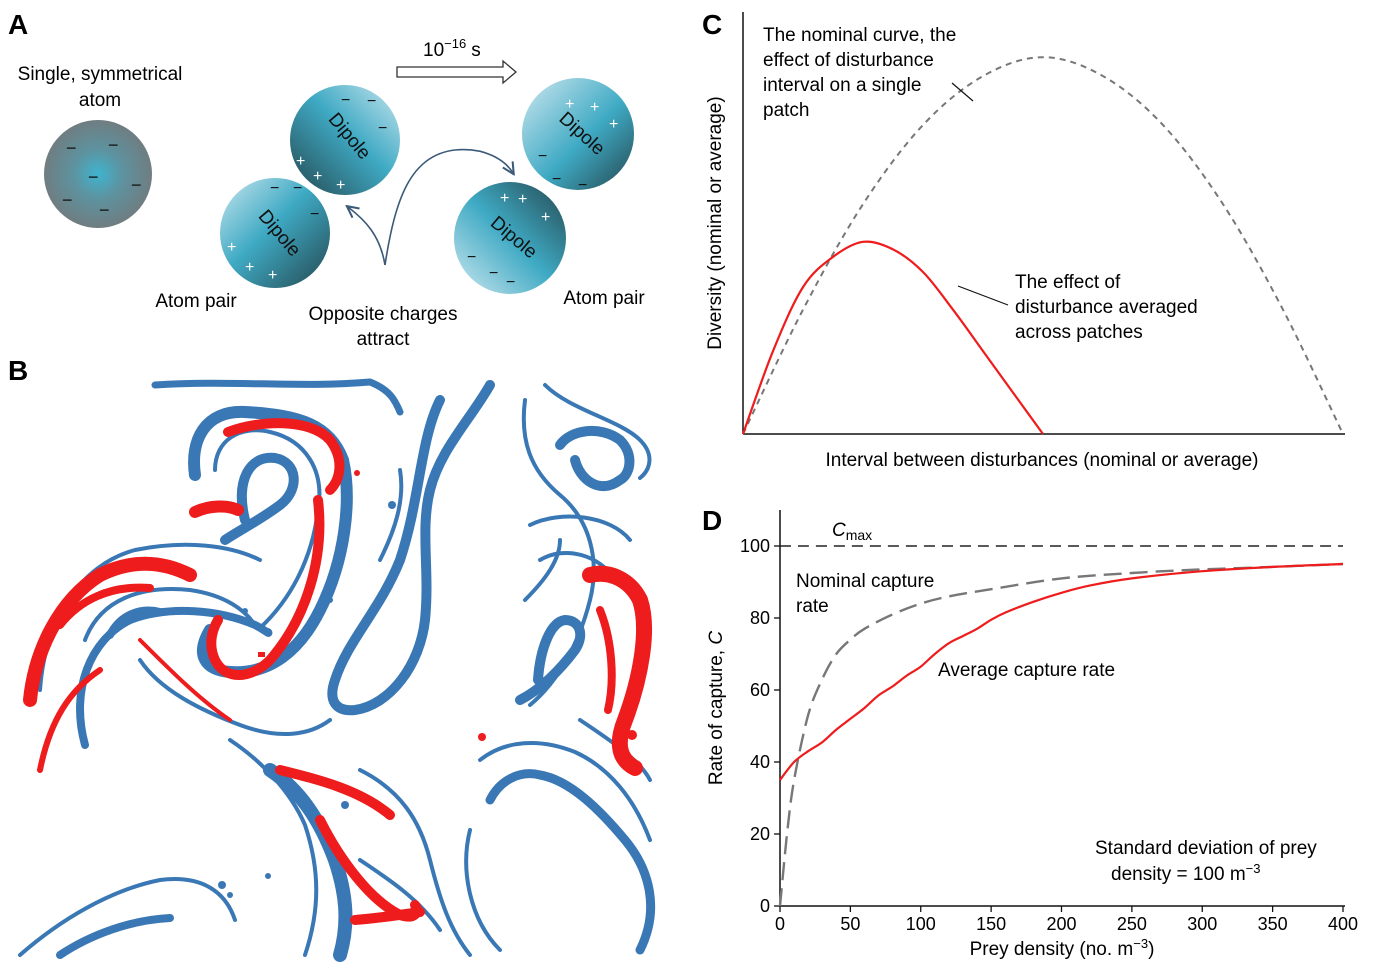  I want to click on y-axis-label: Rate of capture, C, so click(716, 708).